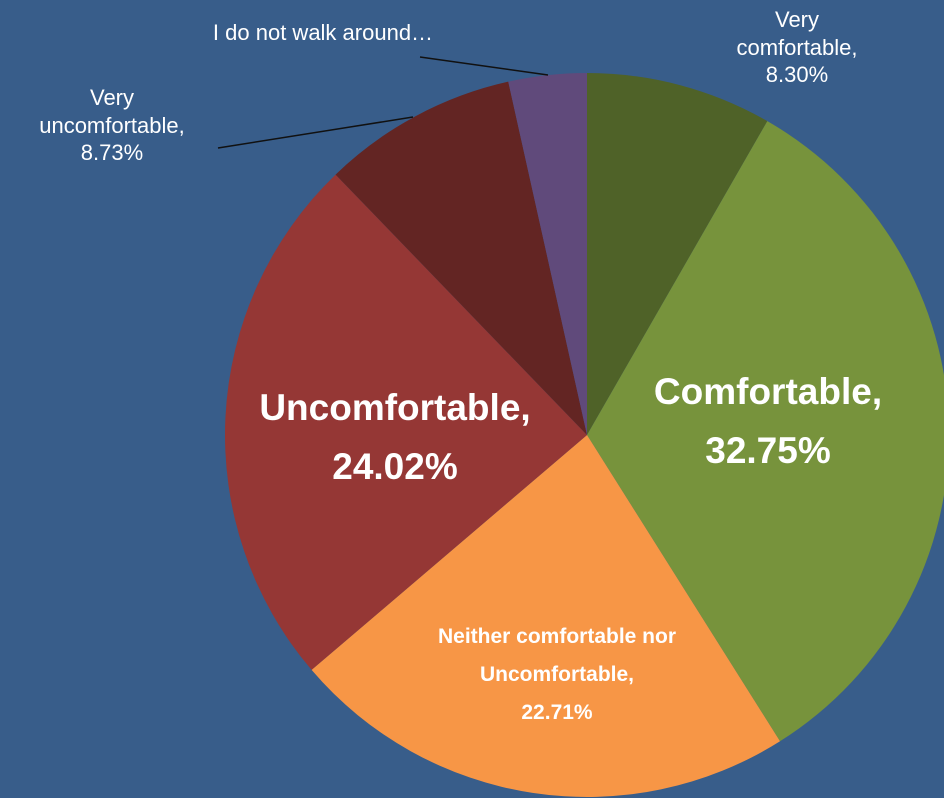  Describe the element at coordinates (768, 391) in the screenshot. I see `category-label: Comfortable` at that location.